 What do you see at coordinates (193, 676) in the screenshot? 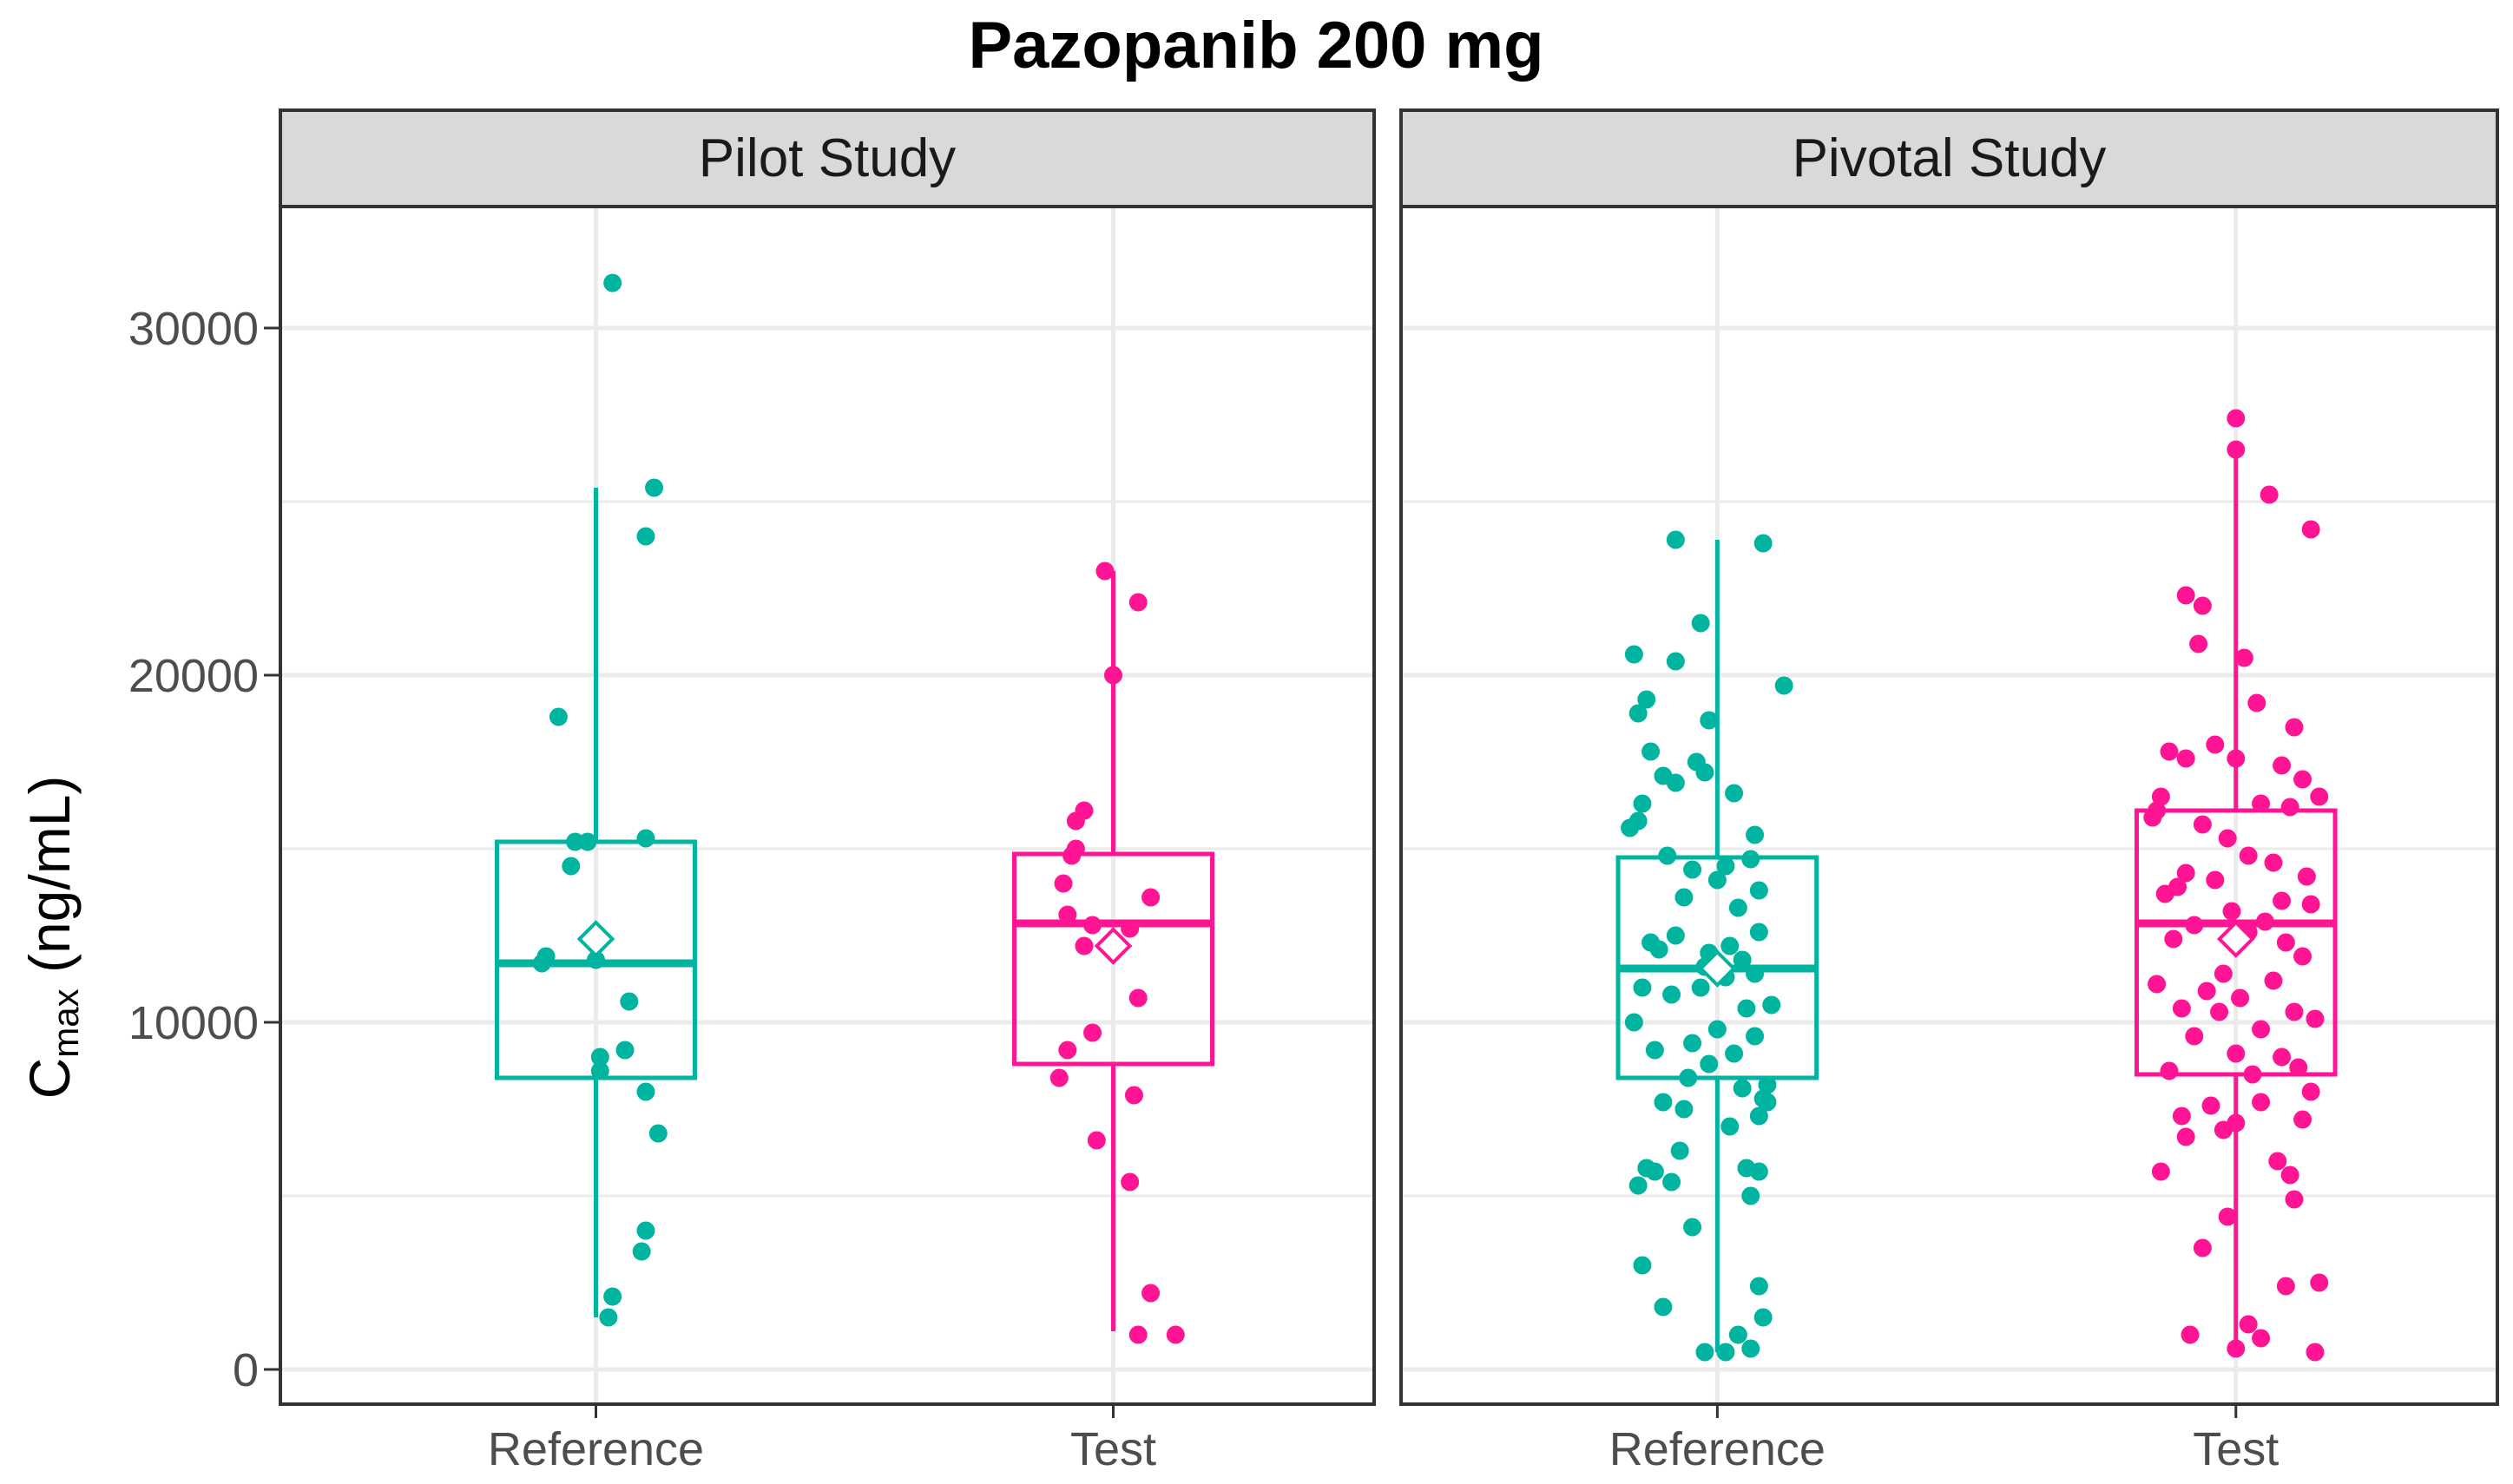
I see `y-tick-label: 20000` at bounding box center [193, 676].